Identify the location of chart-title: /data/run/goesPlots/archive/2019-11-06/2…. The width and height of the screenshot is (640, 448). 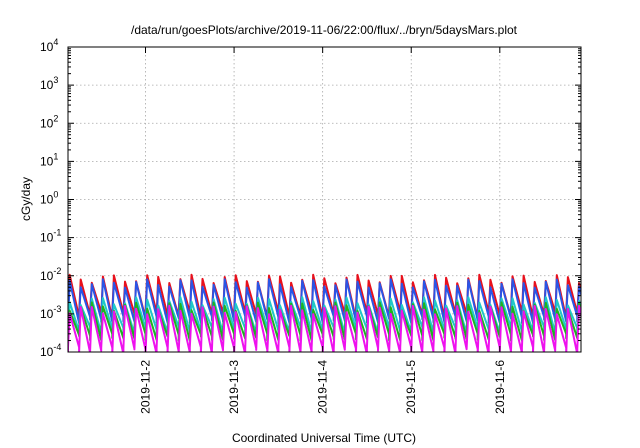
(324, 30).